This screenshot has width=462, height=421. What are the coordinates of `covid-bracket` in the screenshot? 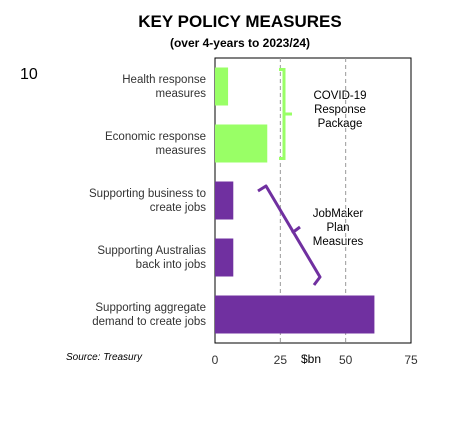 It's located at (285, 114).